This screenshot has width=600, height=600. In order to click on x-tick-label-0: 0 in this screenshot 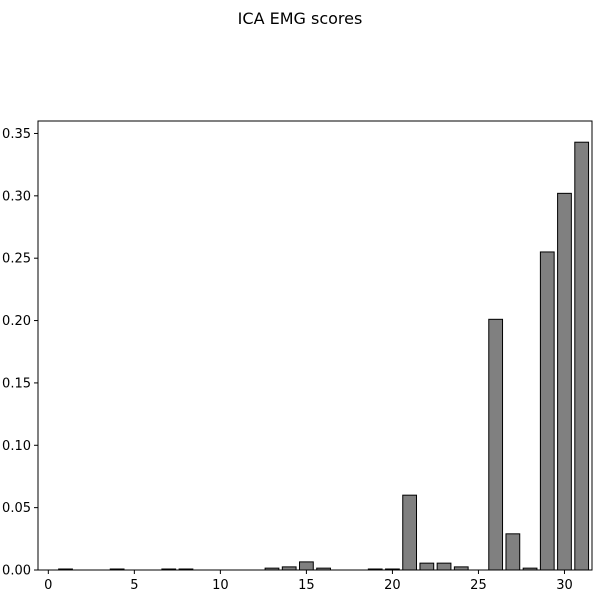, I will do `click(48, 585)`.